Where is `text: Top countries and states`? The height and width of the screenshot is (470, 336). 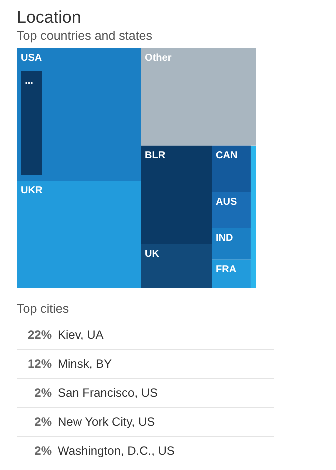
text: Top countries and states is located at coordinates (84, 36).